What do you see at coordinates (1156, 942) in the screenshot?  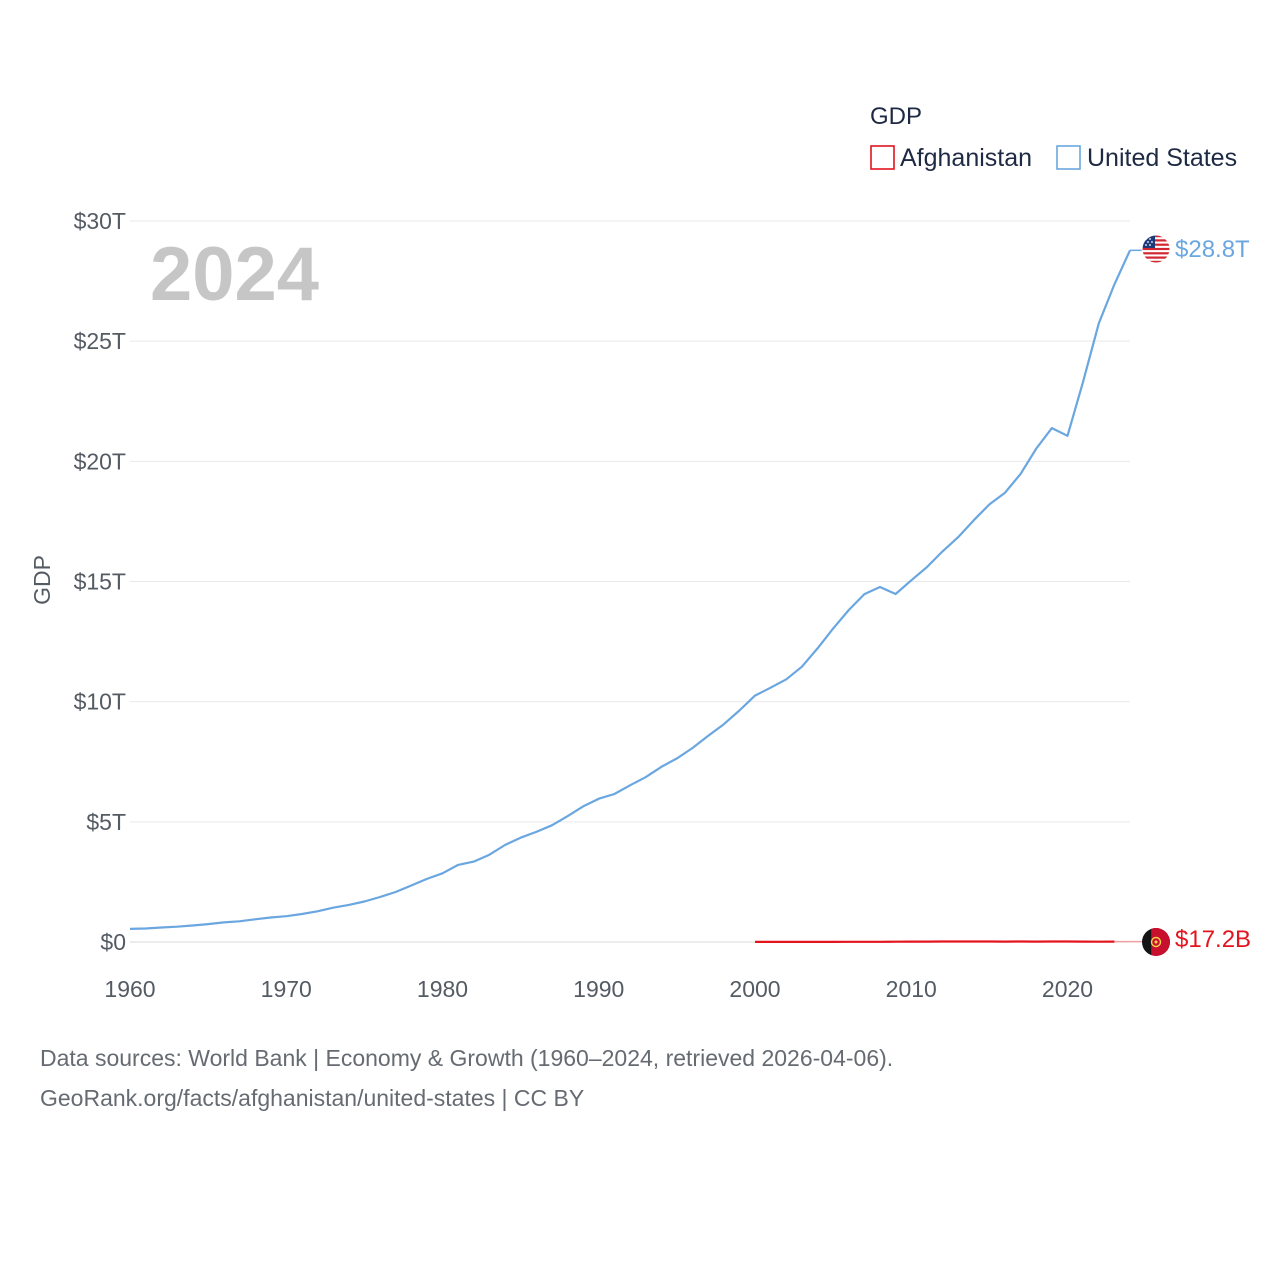 I see `afghanistan-flag-icon` at bounding box center [1156, 942].